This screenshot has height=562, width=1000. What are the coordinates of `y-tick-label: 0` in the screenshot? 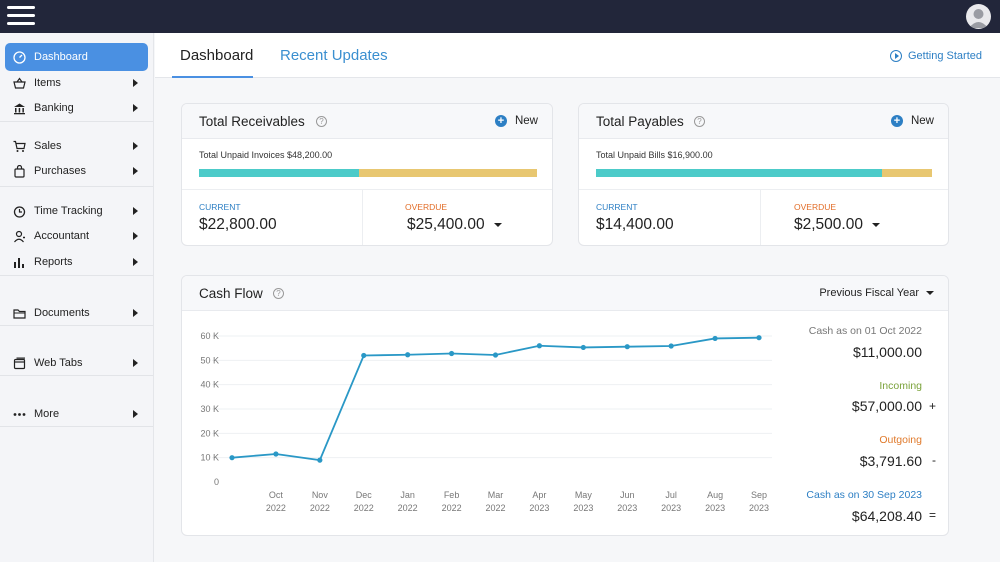 It's located at (216, 482).